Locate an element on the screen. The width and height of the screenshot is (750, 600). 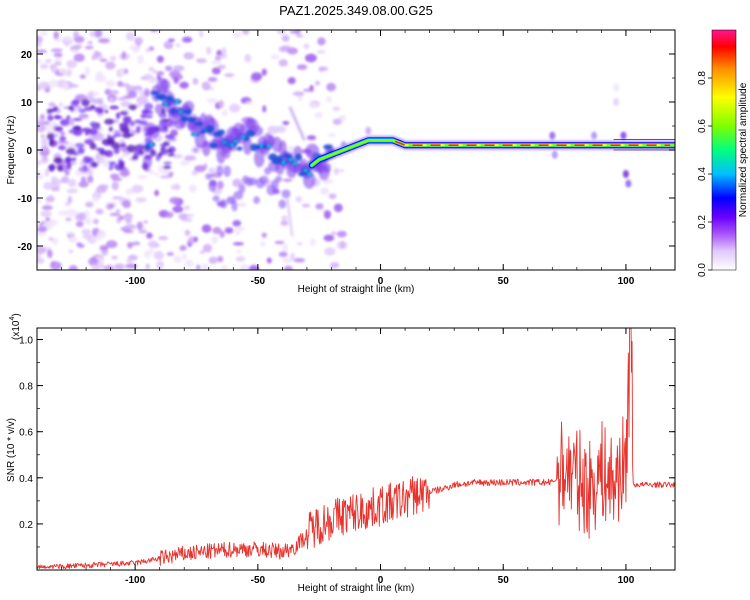
snr-xtick-label: 0 is located at coordinates (381, 580).